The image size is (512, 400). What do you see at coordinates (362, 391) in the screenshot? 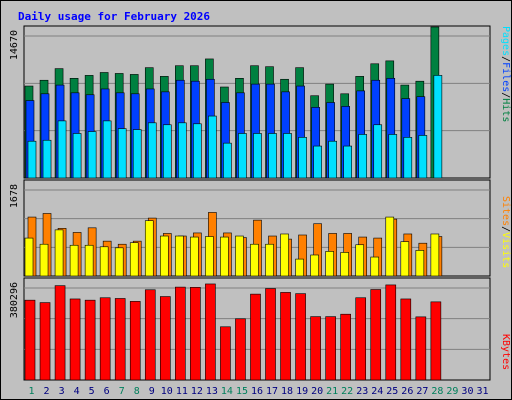
I see `x-tick-day-23: 23` at bounding box center [362, 391].